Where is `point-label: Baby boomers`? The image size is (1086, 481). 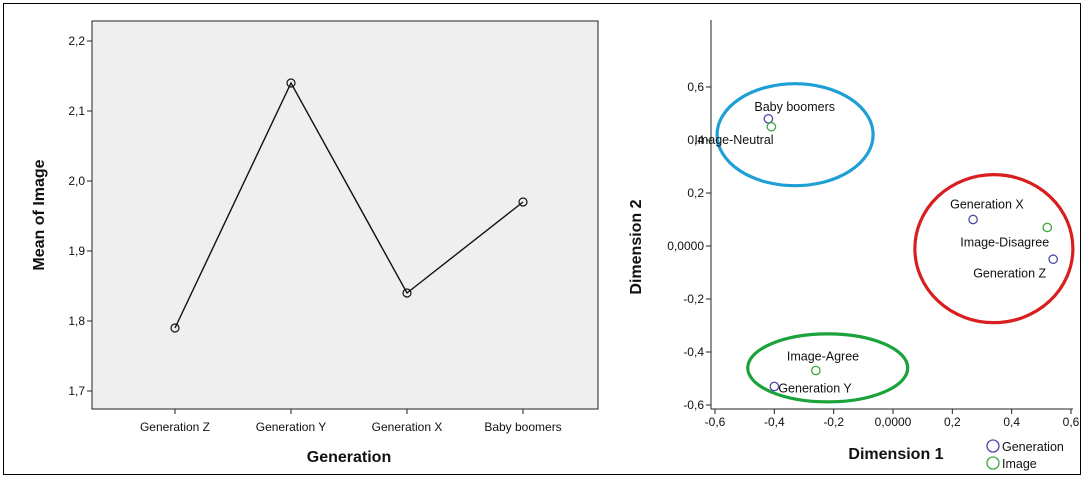 point-label: Baby boomers is located at coordinates (794, 107).